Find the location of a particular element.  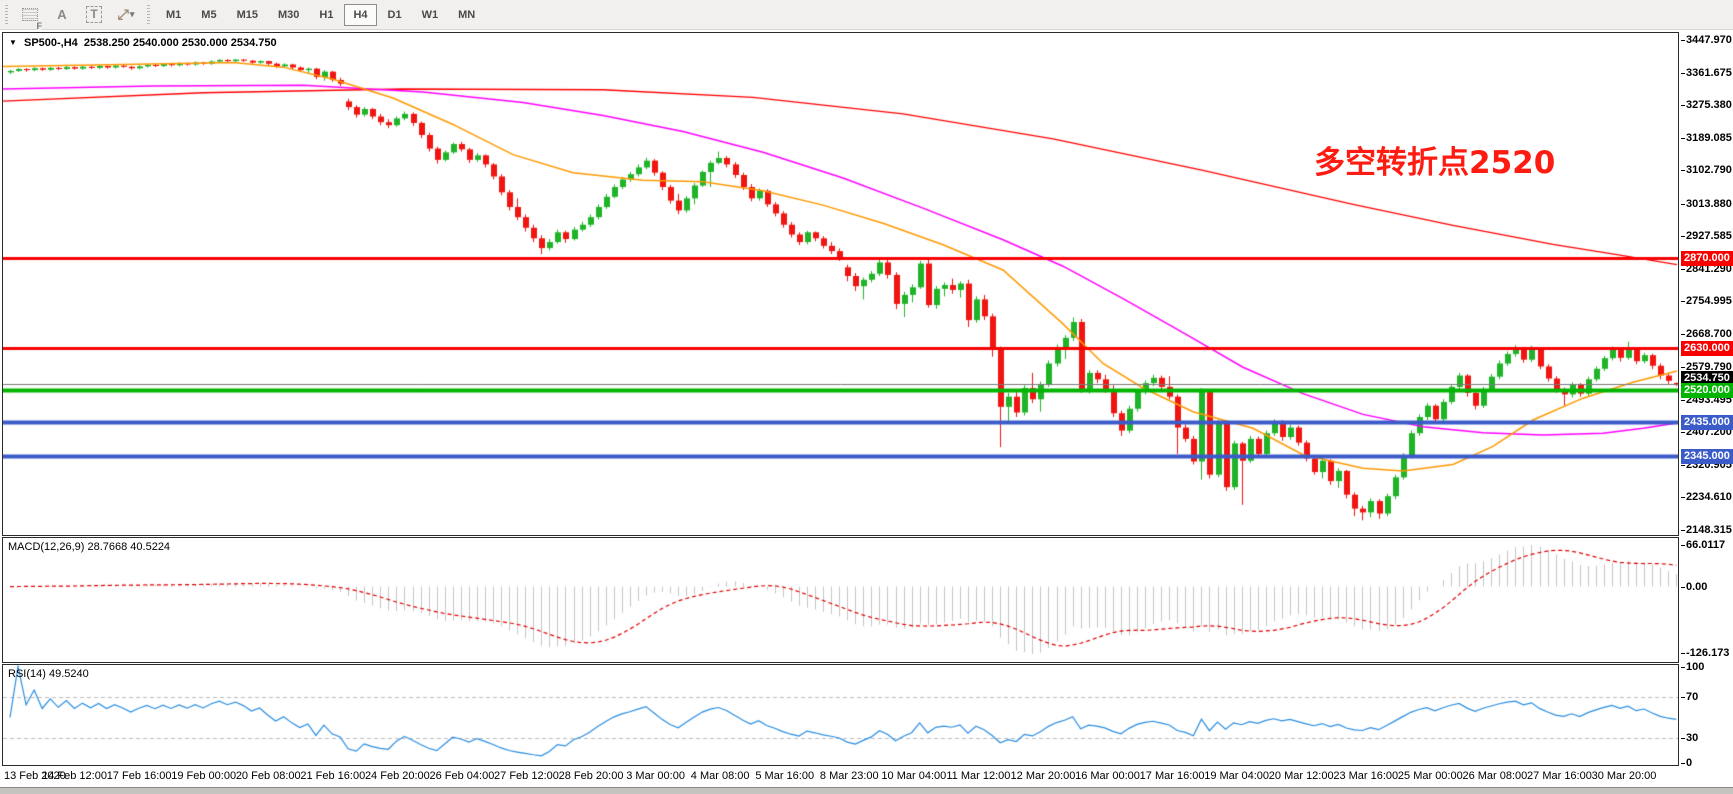

level-badge-2870: 2870.000 is located at coordinates (1707, 258).